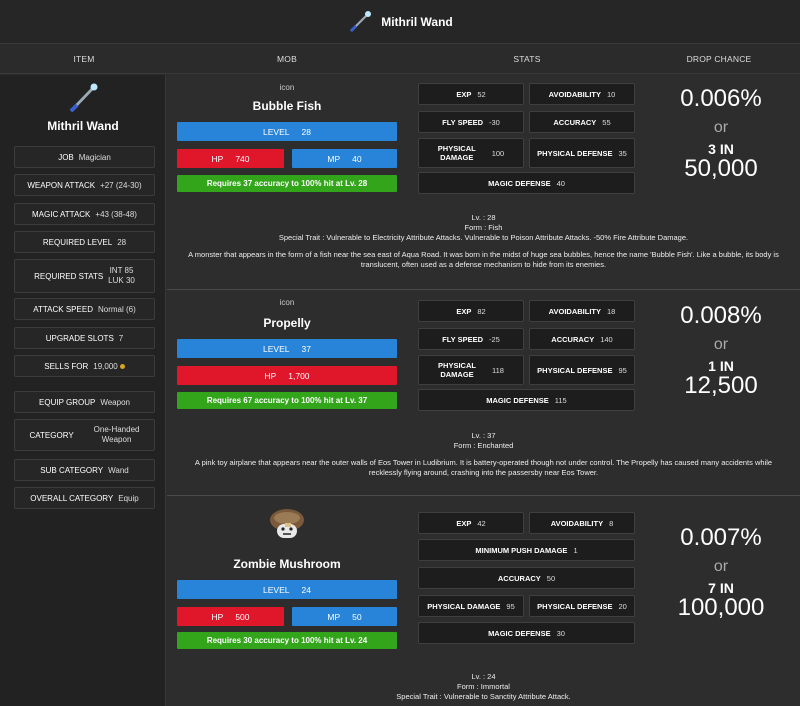 This screenshot has height=706, width=800. What do you see at coordinates (306, 131) in the screenshot?
I see `level-value: 28` at bounding box center [306, 131].